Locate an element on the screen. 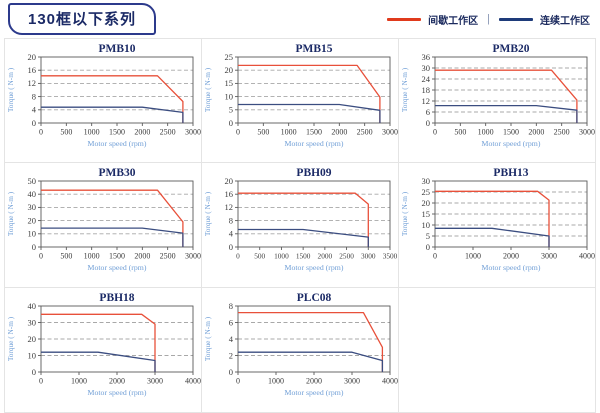 The width and height of the screenshot is (600, 413). chart-title: PLC08 is located at coordinates (314, 298).